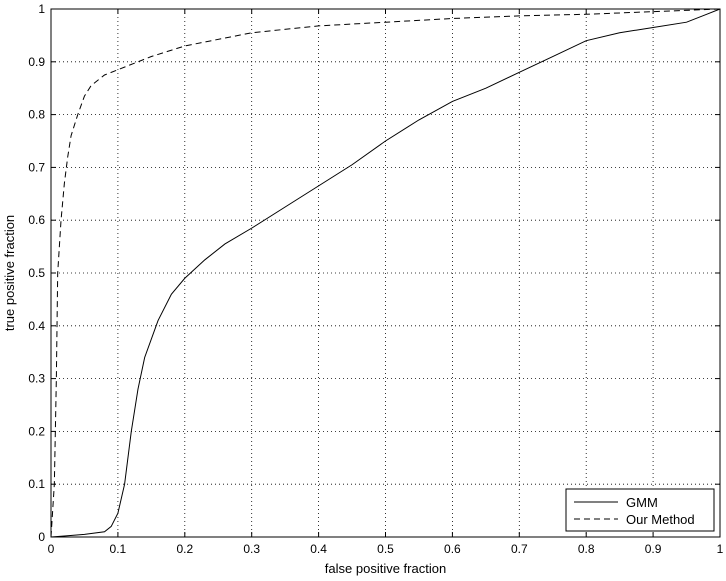  What do you see at coordinates (36, 115) in the screenshot?
I see `y-tick-label: 0.8` at bounding box center [36, 115].